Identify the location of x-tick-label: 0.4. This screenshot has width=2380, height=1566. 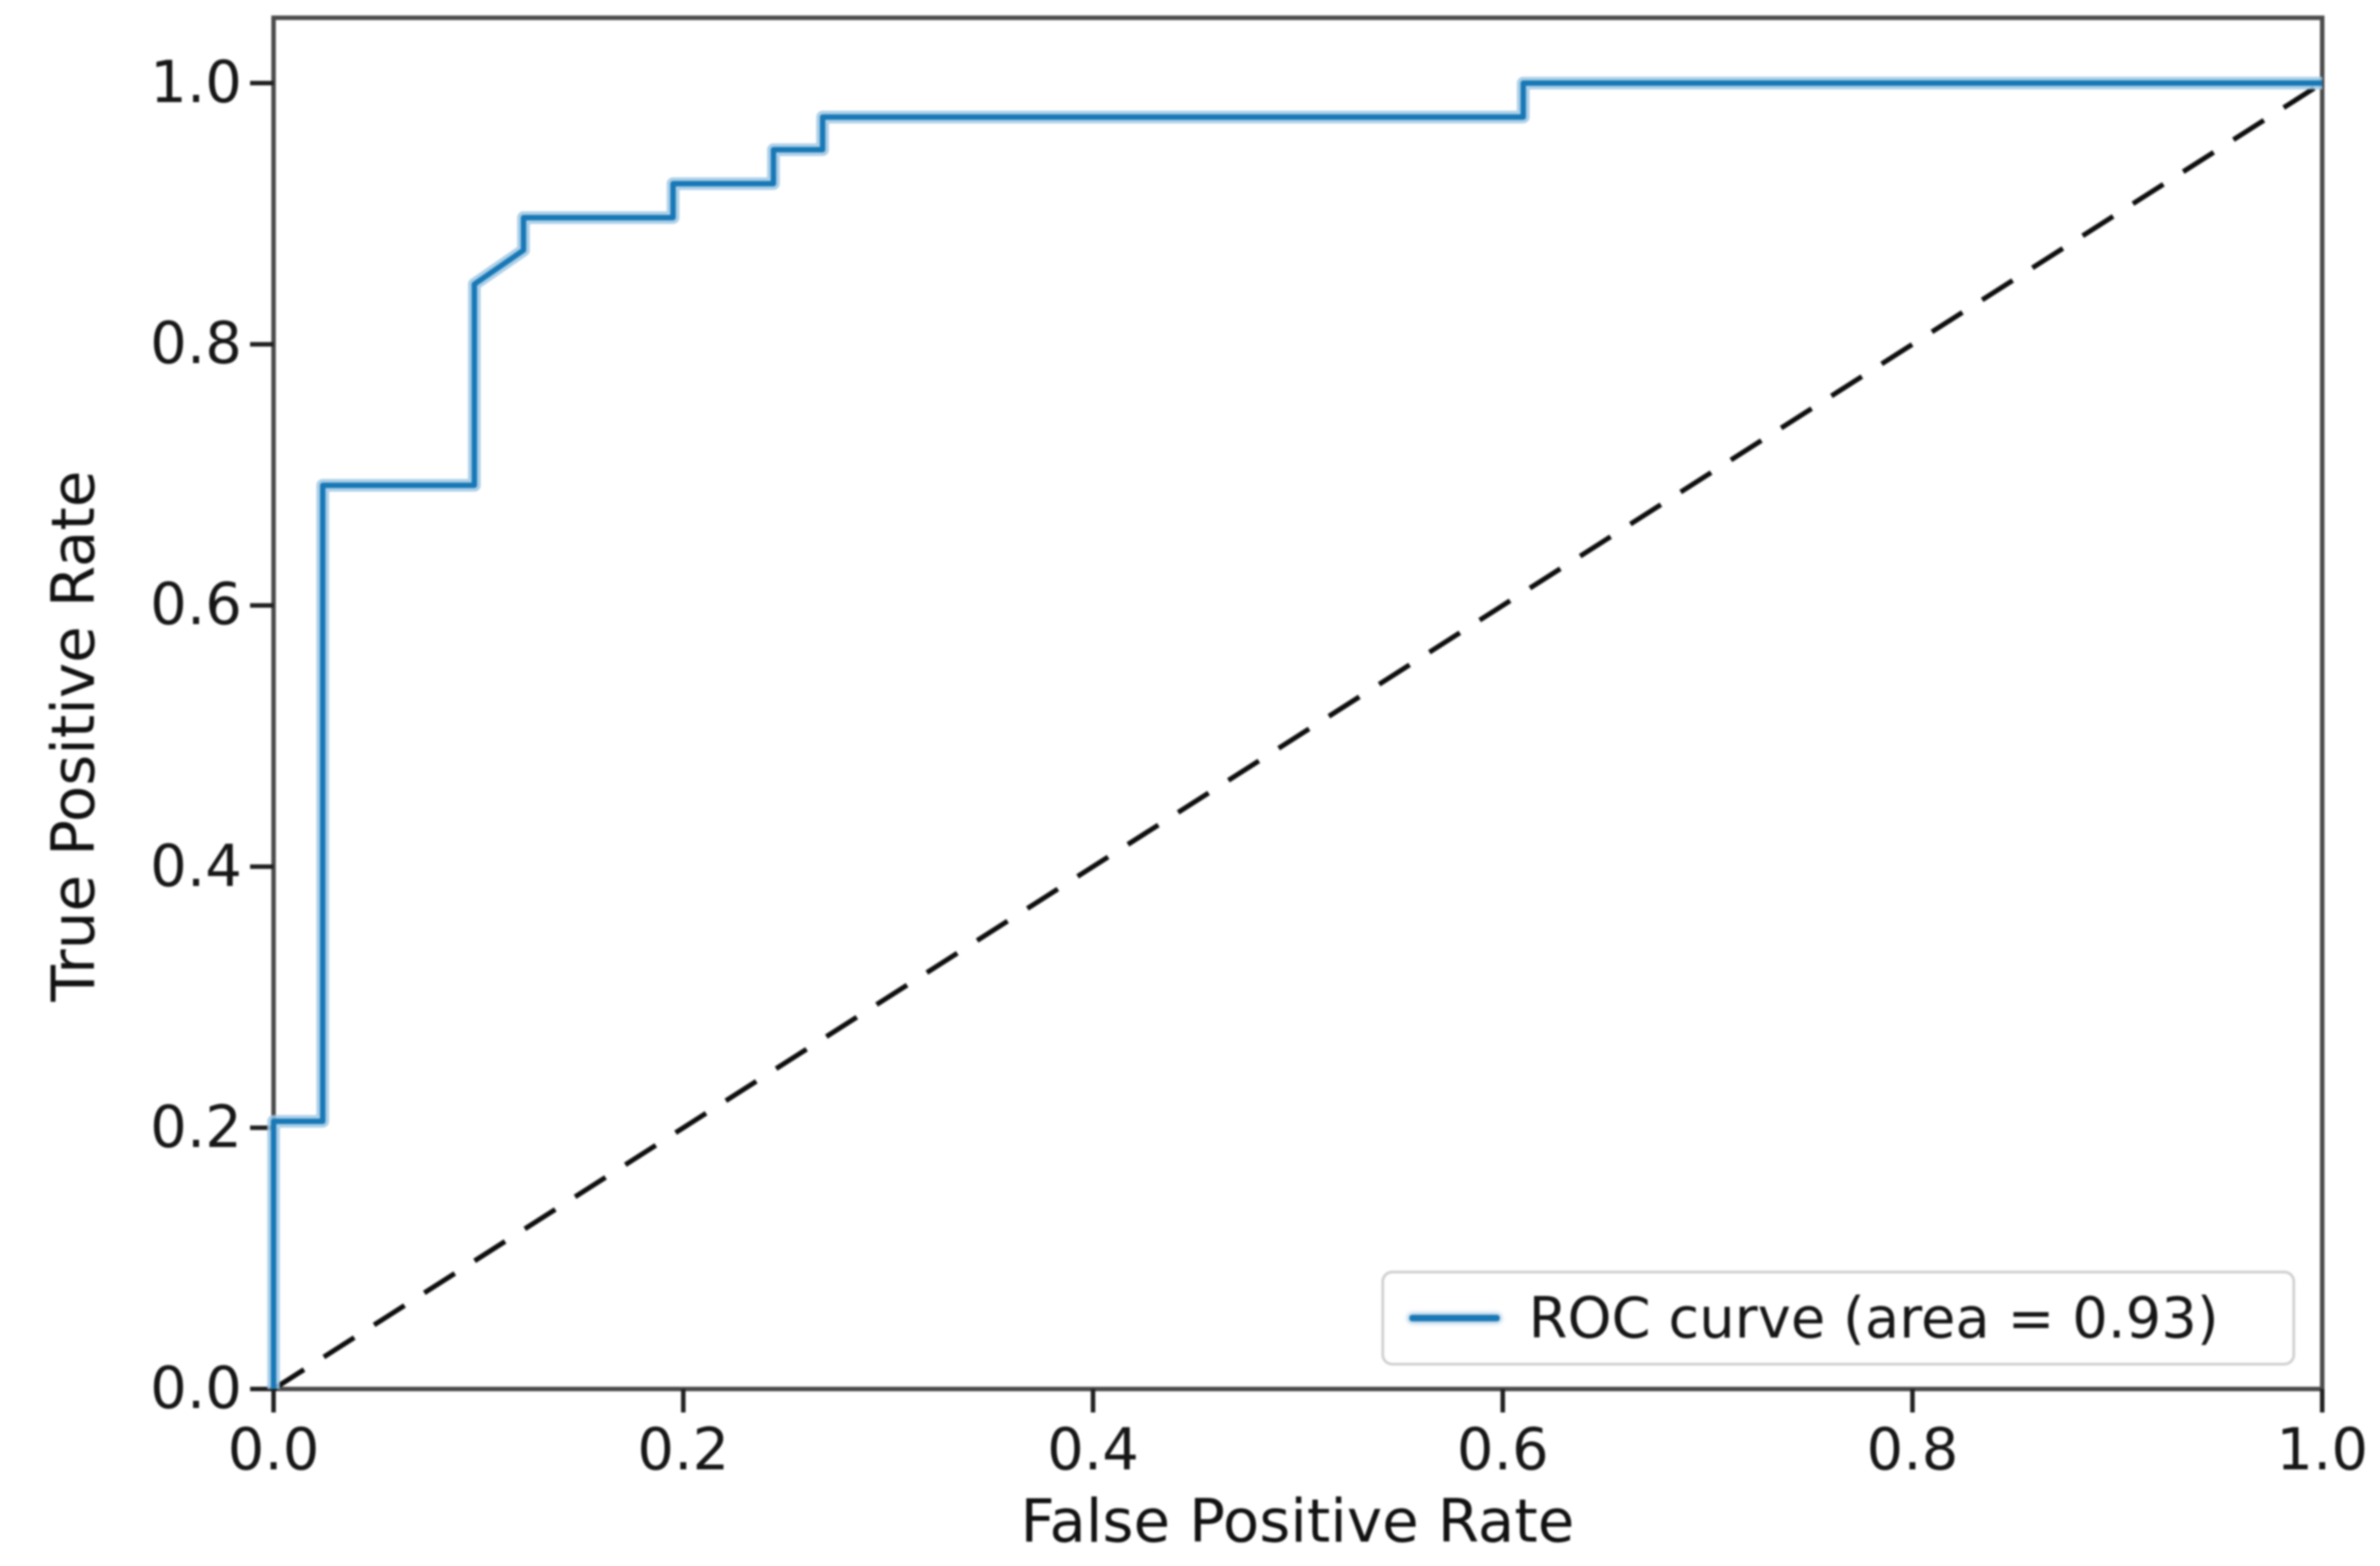
(1093, 1450).